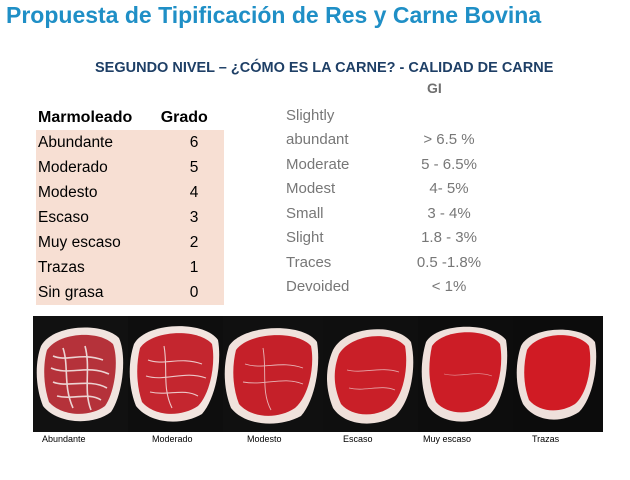 The image size is (630, 480). What do you see at coordinates (340, 128) in the screenshot?
I see `gi-english-name: Slightly abundant` at bounding box center [340, 128].